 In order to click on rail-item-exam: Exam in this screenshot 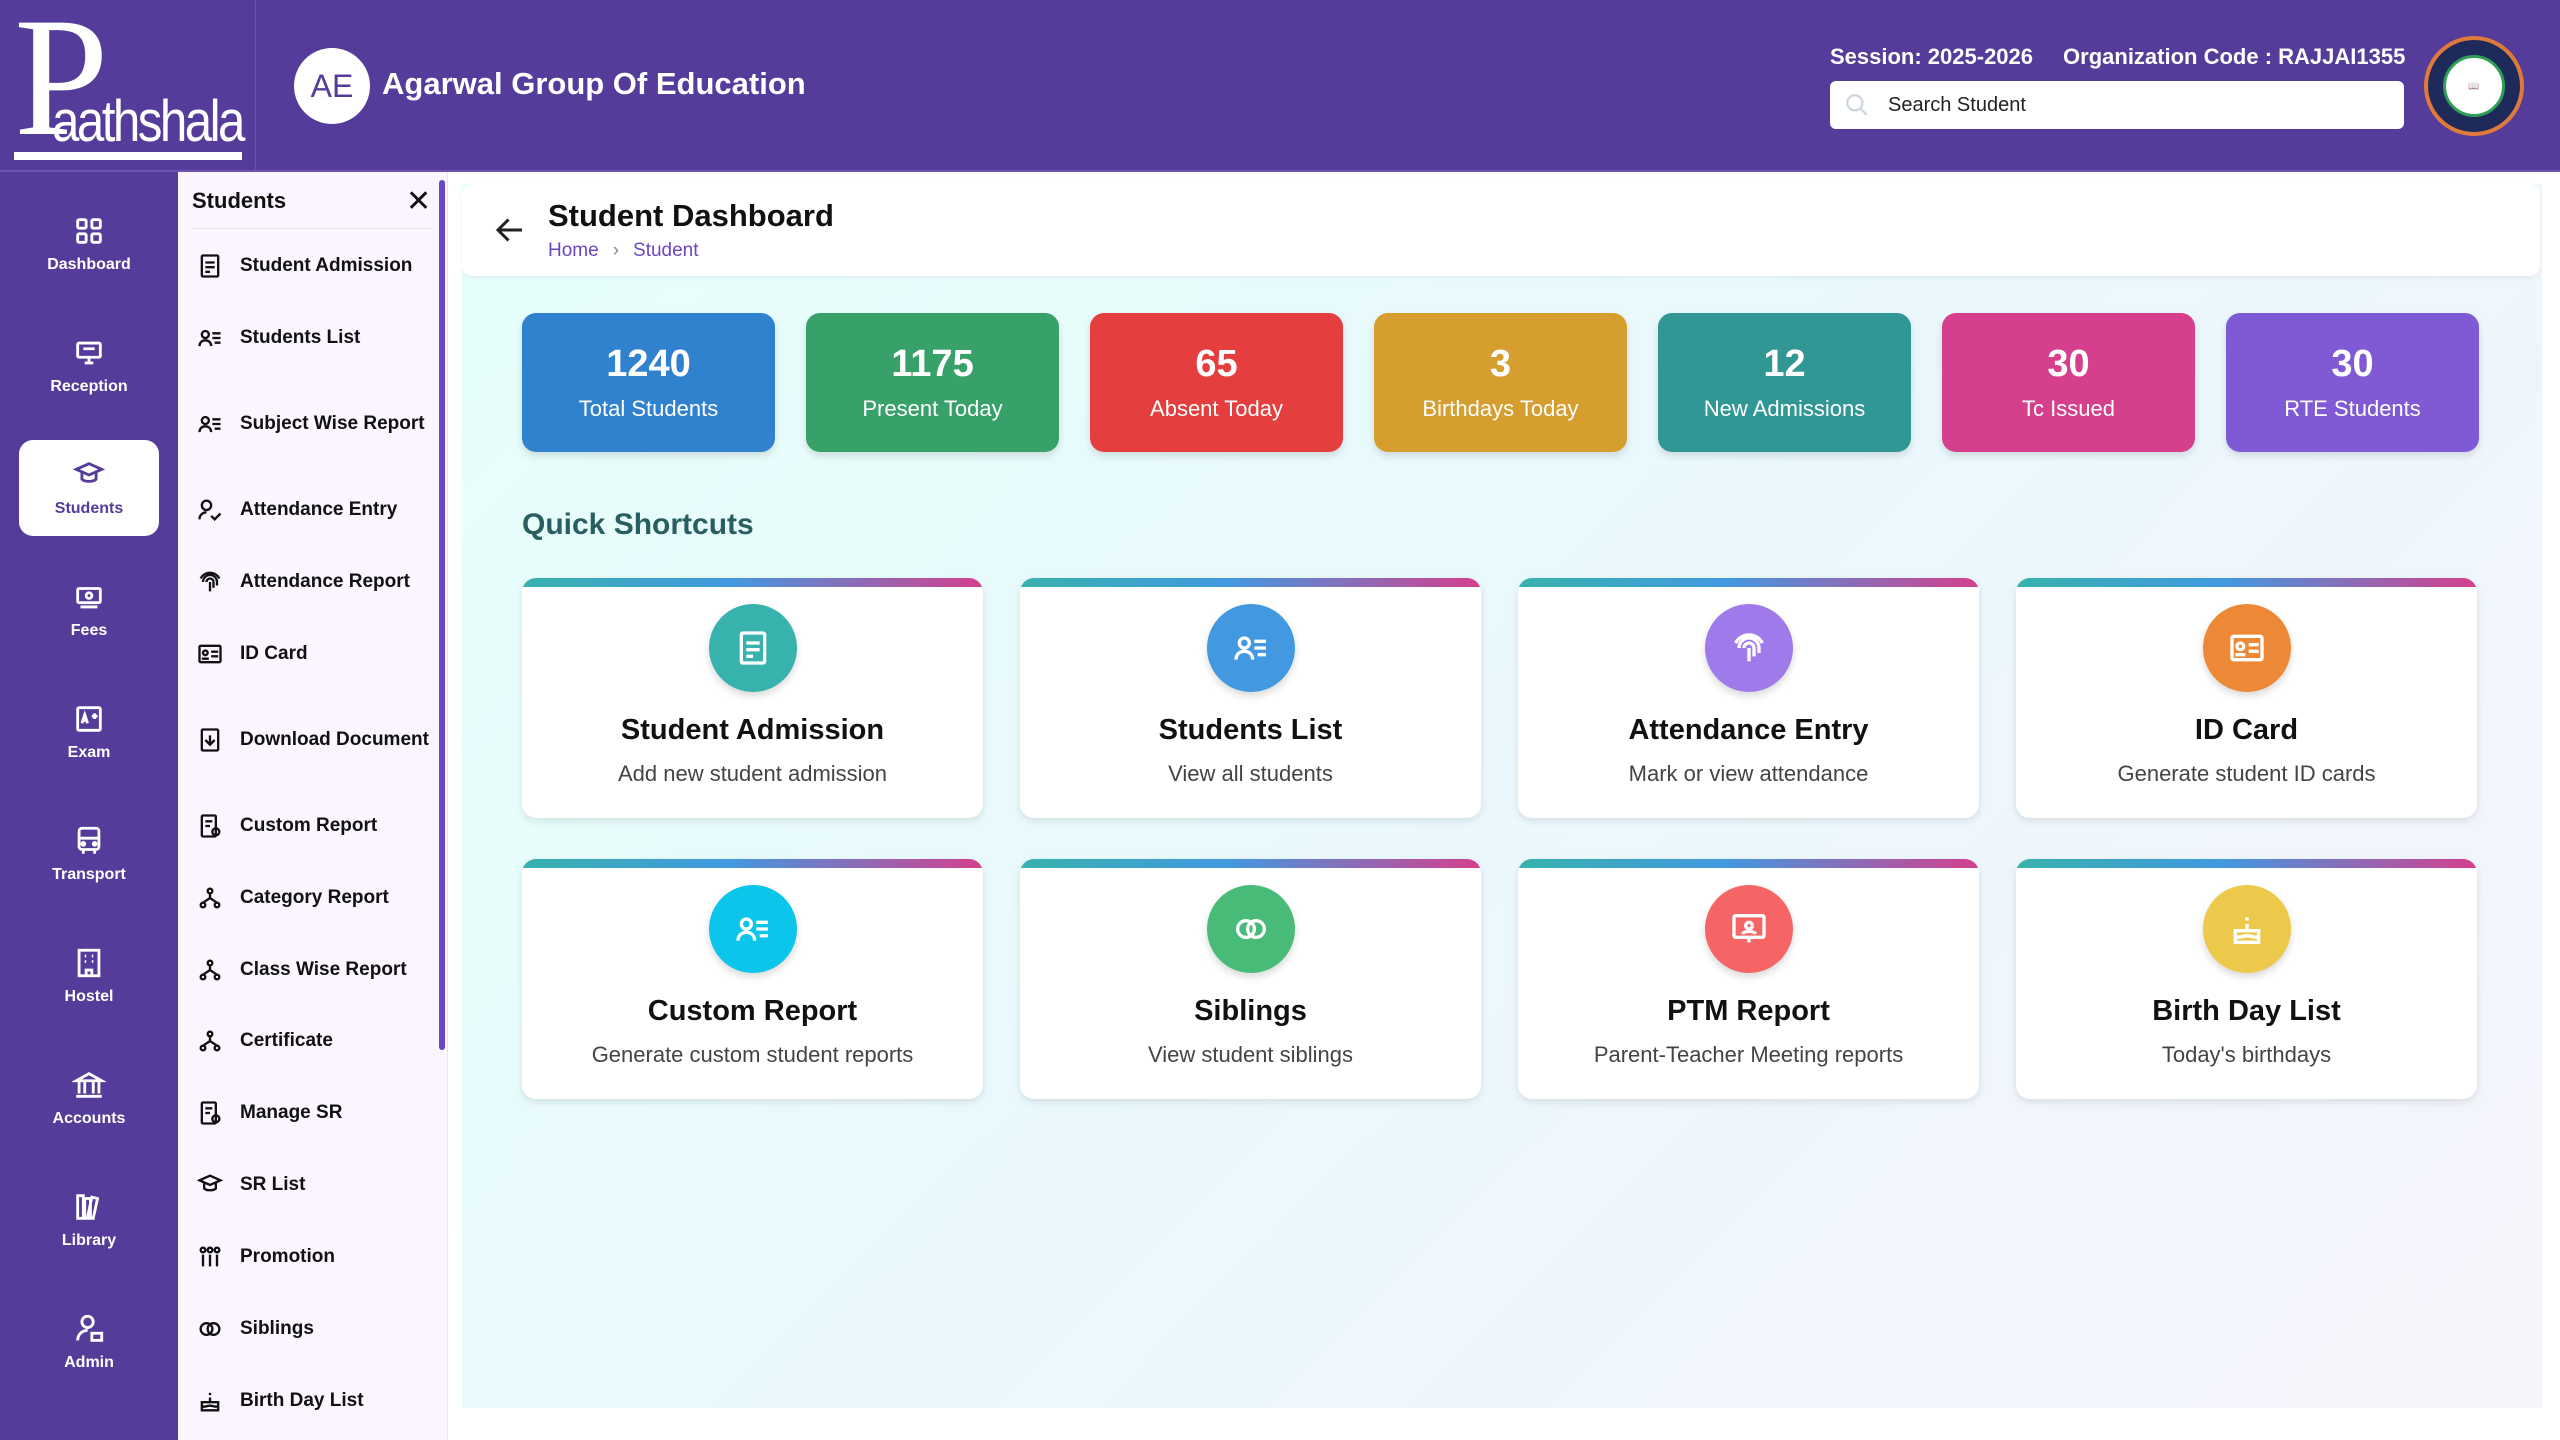, I will do `click(89, 732)`.